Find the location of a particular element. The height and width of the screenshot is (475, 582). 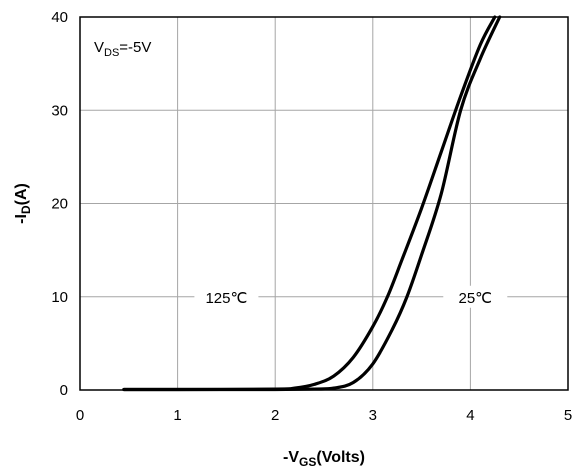

condition-label: VDS=-5V is located at coordinates (122, 49).